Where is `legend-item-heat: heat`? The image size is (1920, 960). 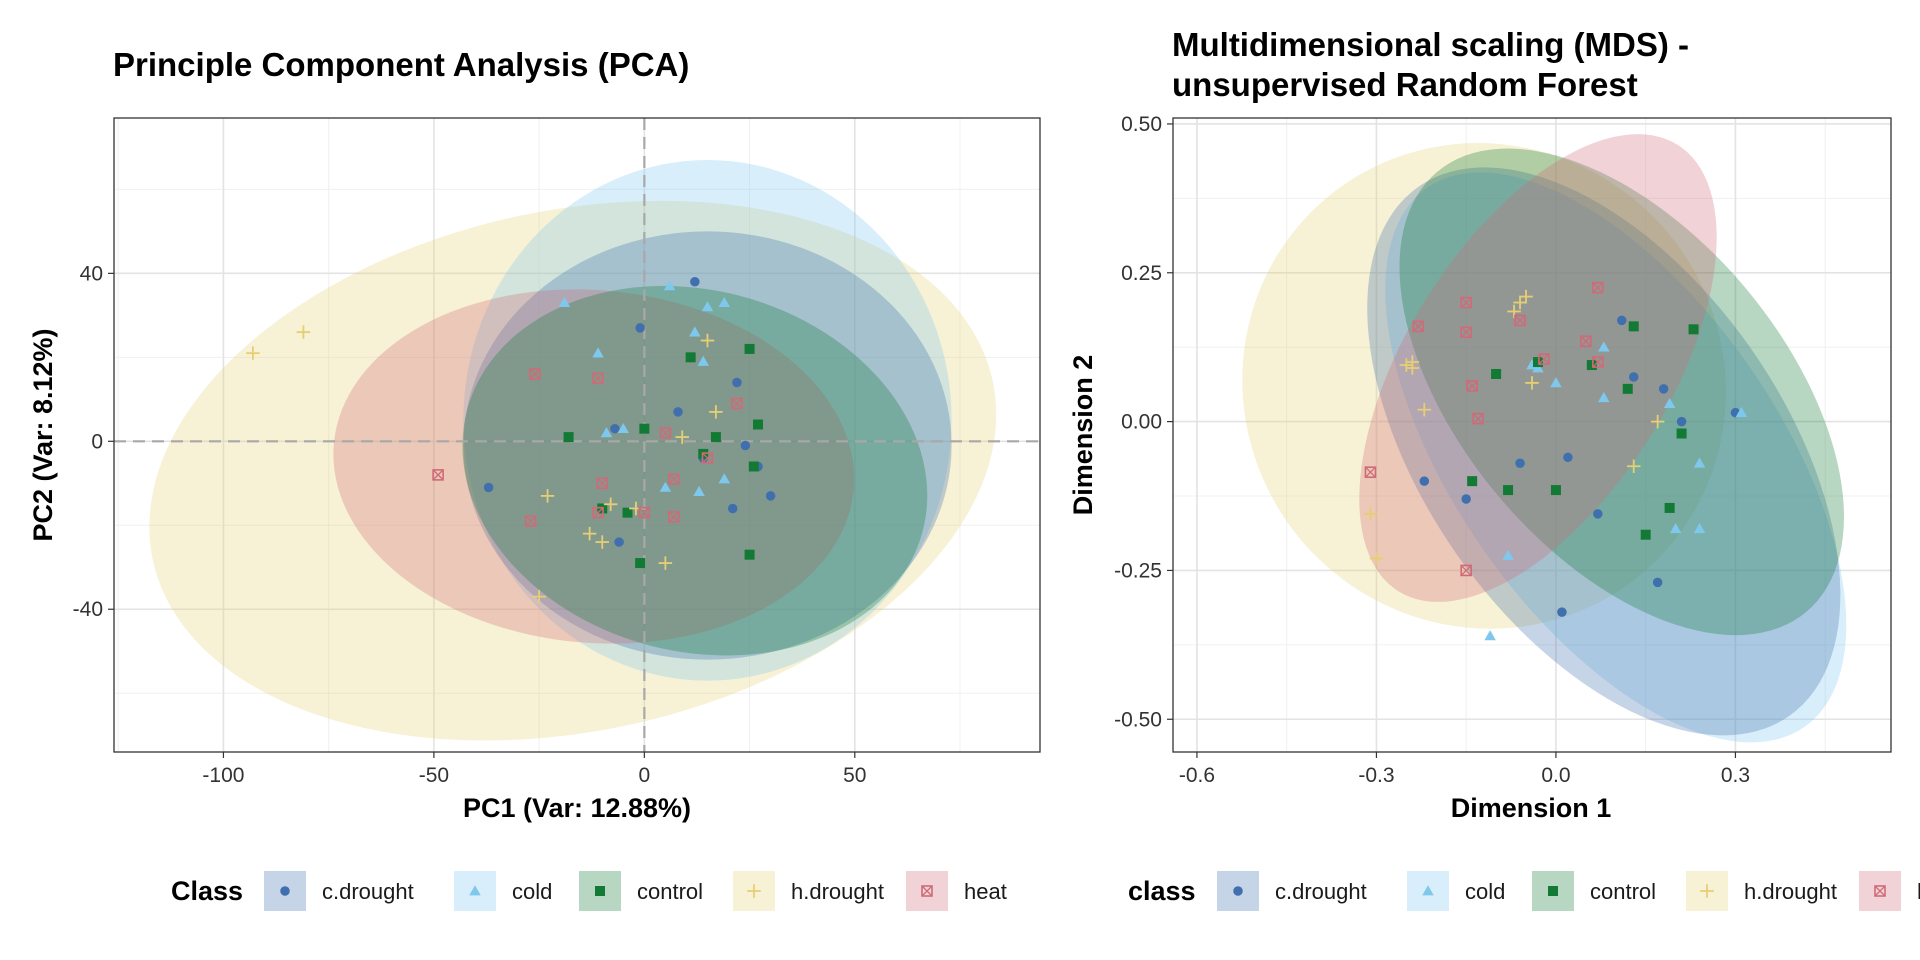 legend-item-heat: heat is located at coordinates (1889, 891).